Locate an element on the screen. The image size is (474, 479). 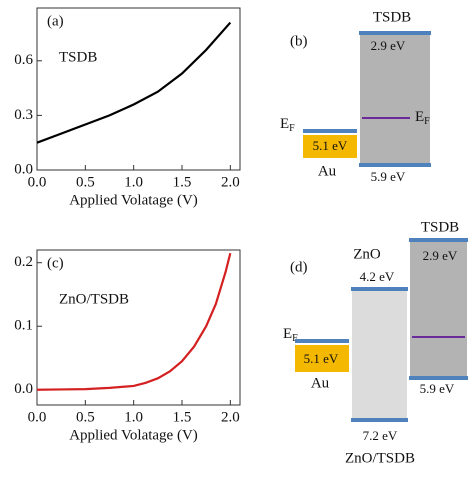
caption: ZnO/TSDB is located at coordinates (380, 458).